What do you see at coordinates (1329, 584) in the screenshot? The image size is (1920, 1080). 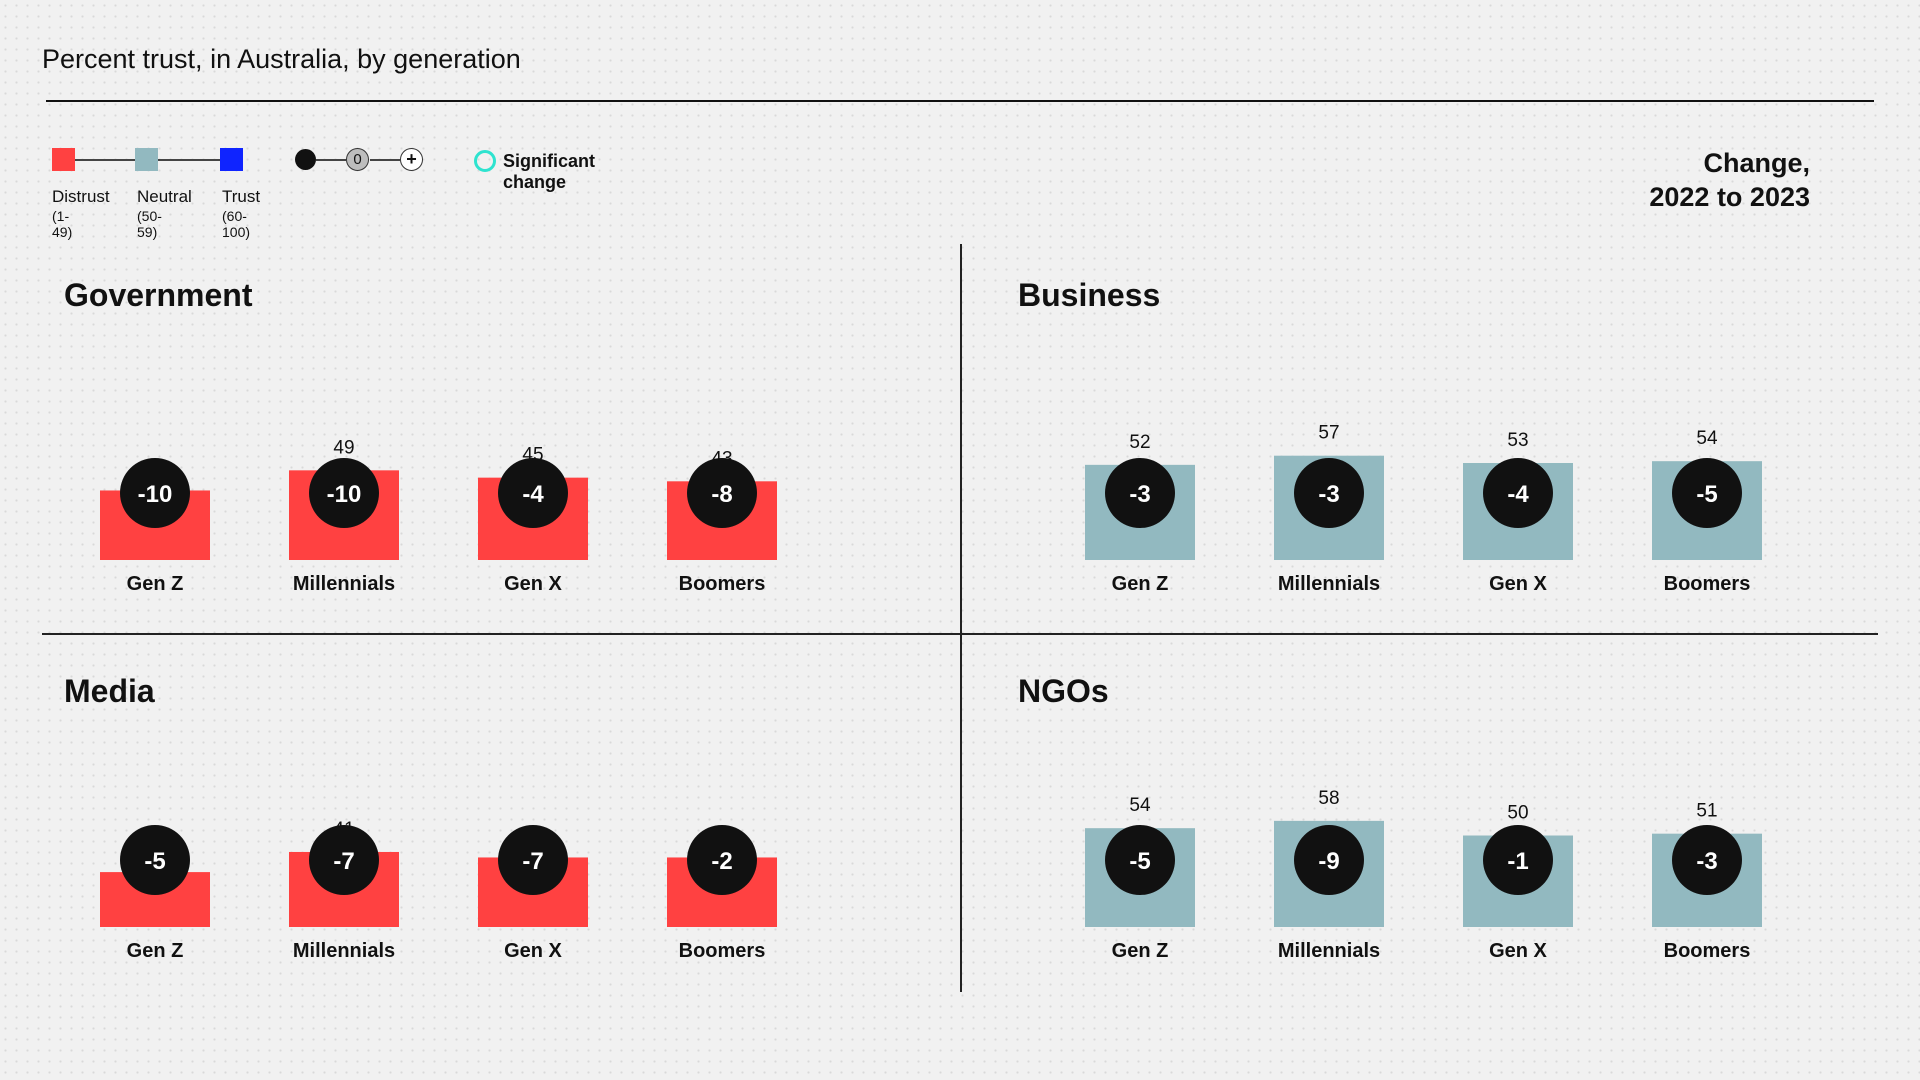 I see `bar-business-millennials-category-label: Millennials` at bounding box center [1329, 584].